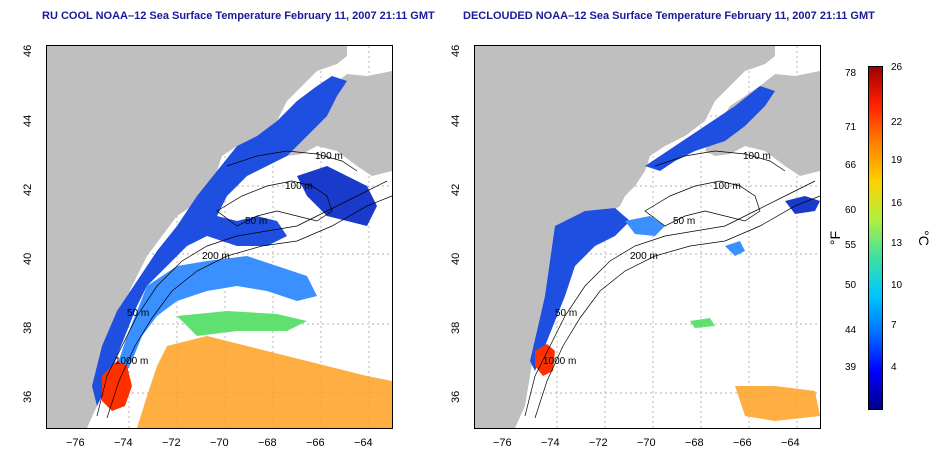 Image resolution: width=950 pixels, height=475 pixels. What do you see at coordinates (851, 330) in the screenshot?
I see `cb-f-6: 44` at bounding box center [851, 330].